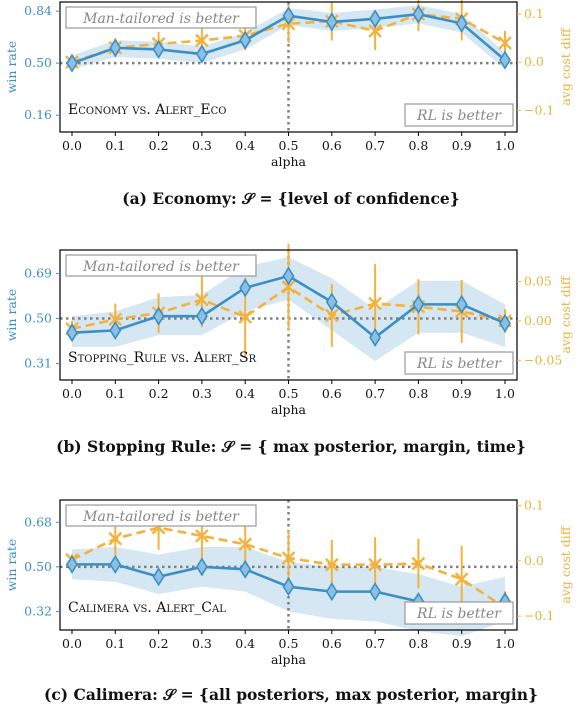 The height and width of the screenshot is (712, 582). Describe the element at coordinates (147, 608) in the screenshot. I see `inset-label: Calimera vs. Alert_Cal` at that location.